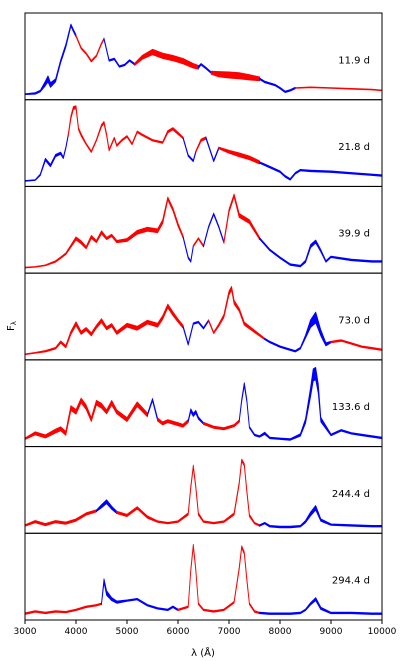 The width and height of the screenshot is (407, 661). Describe the element at coordinates (203, 403) in the screenshot. I see `panel-5: 133.6 d` at that location.